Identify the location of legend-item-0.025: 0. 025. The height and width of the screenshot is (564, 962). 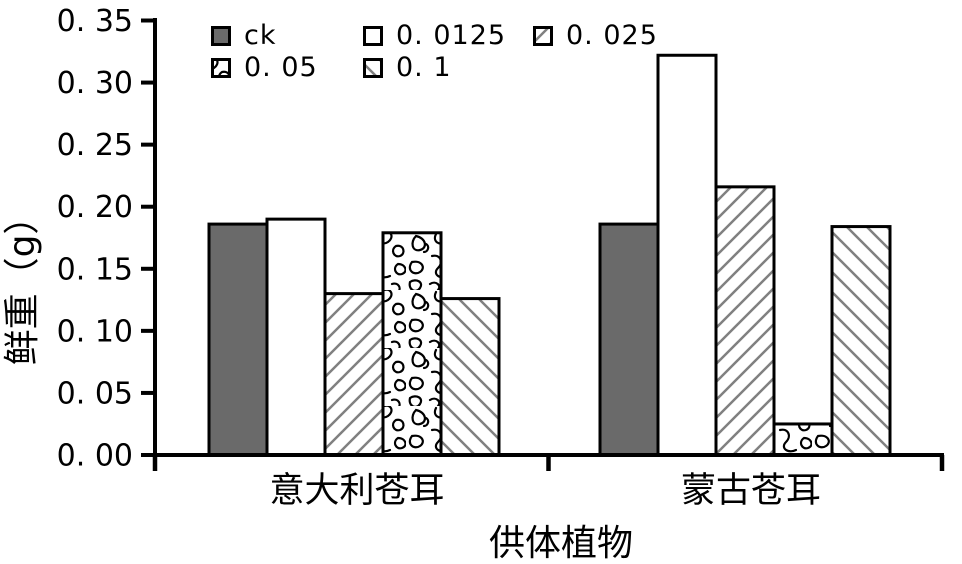
(595, 35).